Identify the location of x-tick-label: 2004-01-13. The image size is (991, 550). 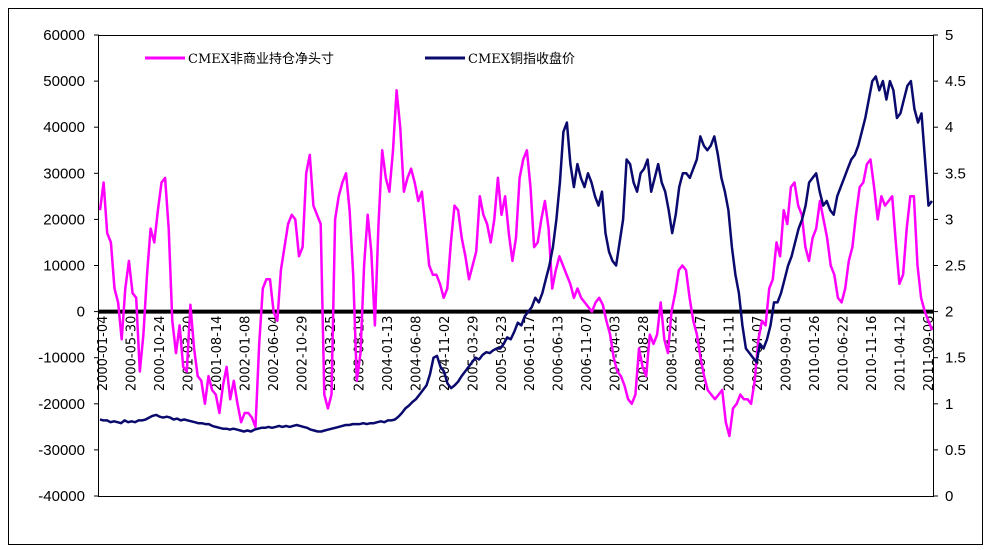
(388, 354).